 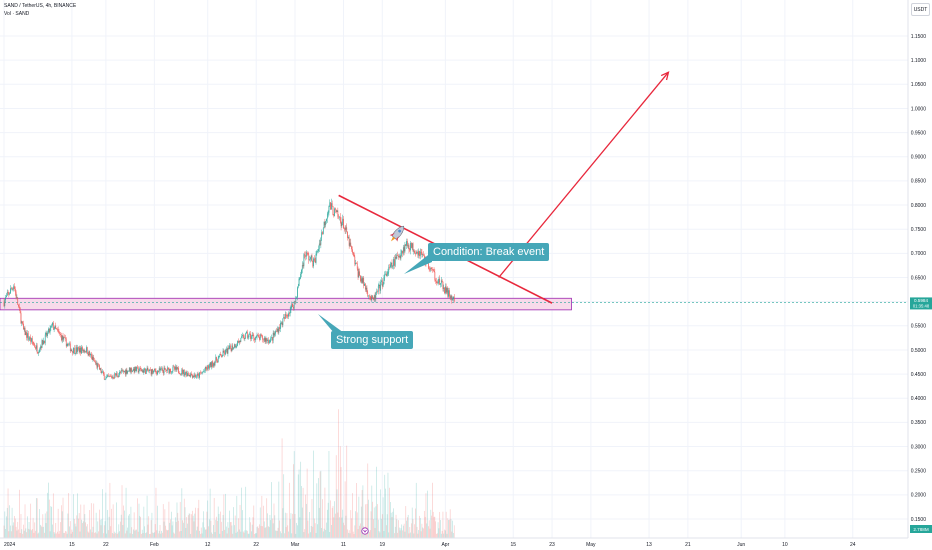 I want to click on volume-indicator-label: Vol · SAND, so click(x=17, y=14).